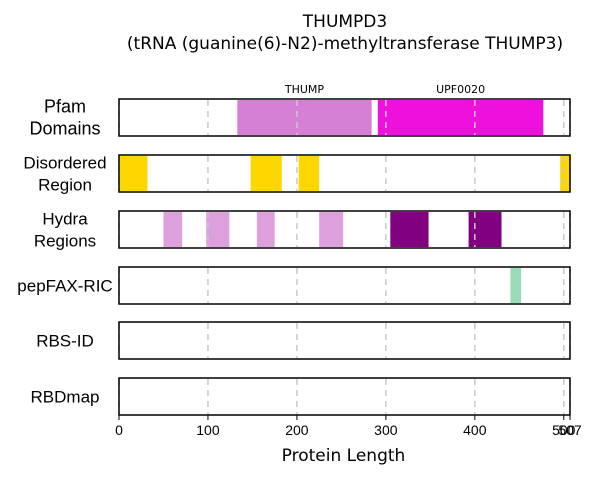 The height and width of the screenshot is (480, 600). What do you see at coordinates (65, 341) in the screenshot?
I see `lane-label: RBS-ID` at bounding box center [65, 341].